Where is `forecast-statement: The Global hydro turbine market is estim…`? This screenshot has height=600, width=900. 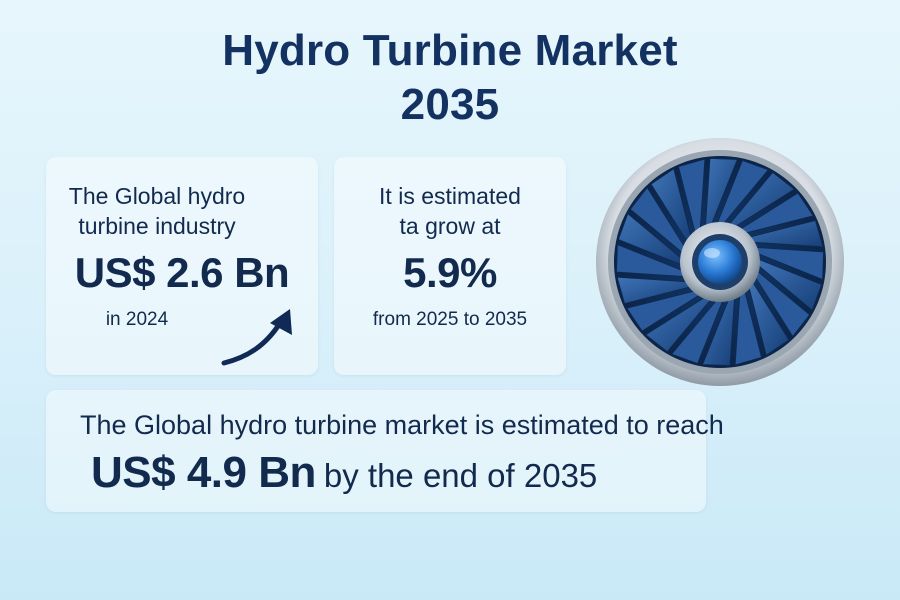
forecast-statement: The Global hydro turbine market is estim… is located at coordinates (402, 425).